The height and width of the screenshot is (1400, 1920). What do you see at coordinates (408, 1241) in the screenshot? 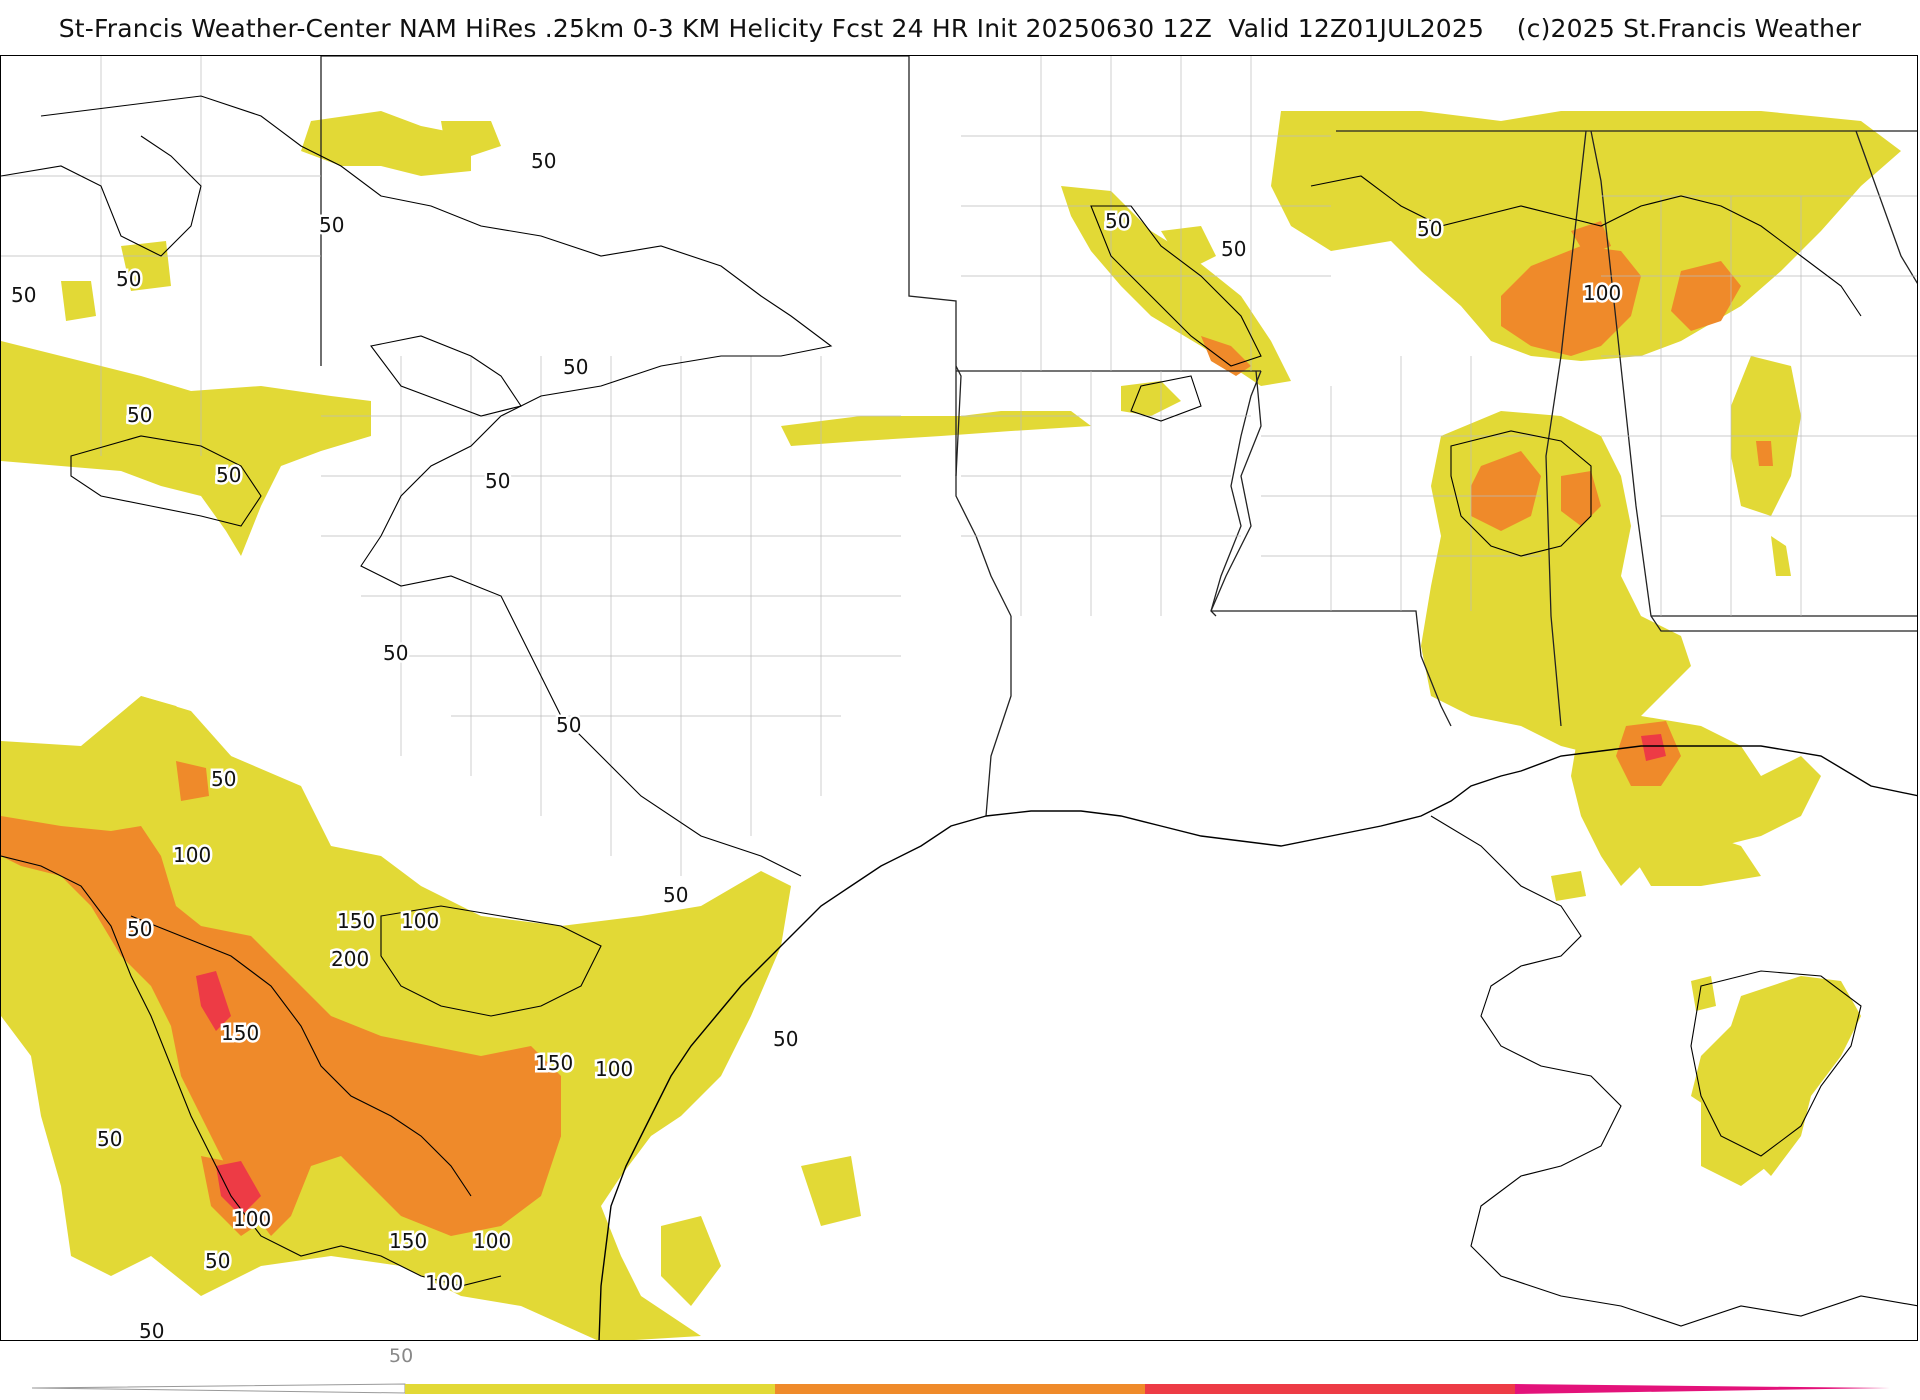
I see `label-mexico-150c: 150` at bounding box center [408, 1241].